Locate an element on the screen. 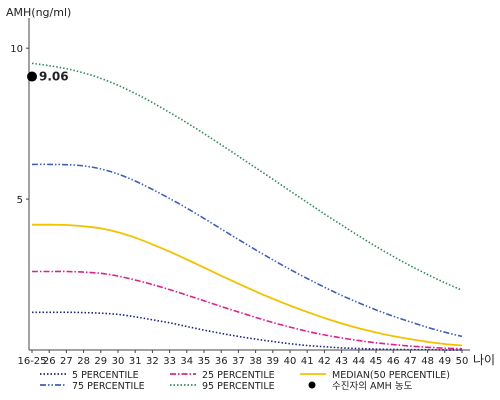  y-tick-label: 5 is located at coordinates (20, 200).